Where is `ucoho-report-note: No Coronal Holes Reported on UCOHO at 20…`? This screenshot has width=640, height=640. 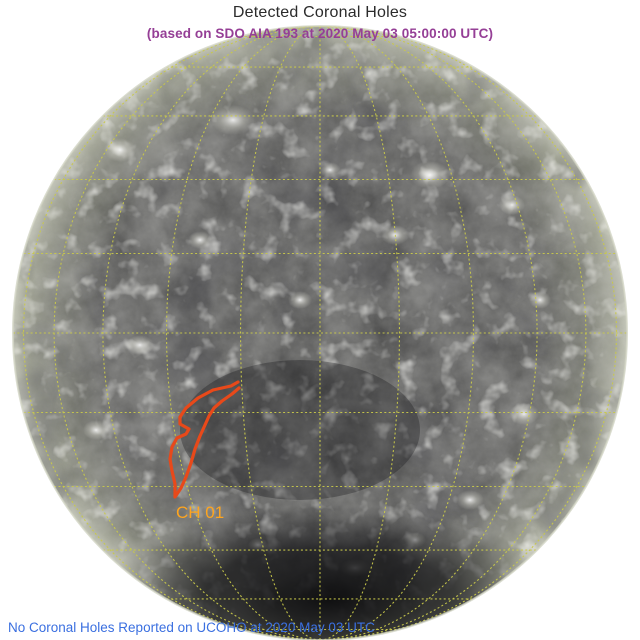
ucoho-report-note: No Coronal Holes Reported on UCOHO at 20… is located at coordinates (191, 627).